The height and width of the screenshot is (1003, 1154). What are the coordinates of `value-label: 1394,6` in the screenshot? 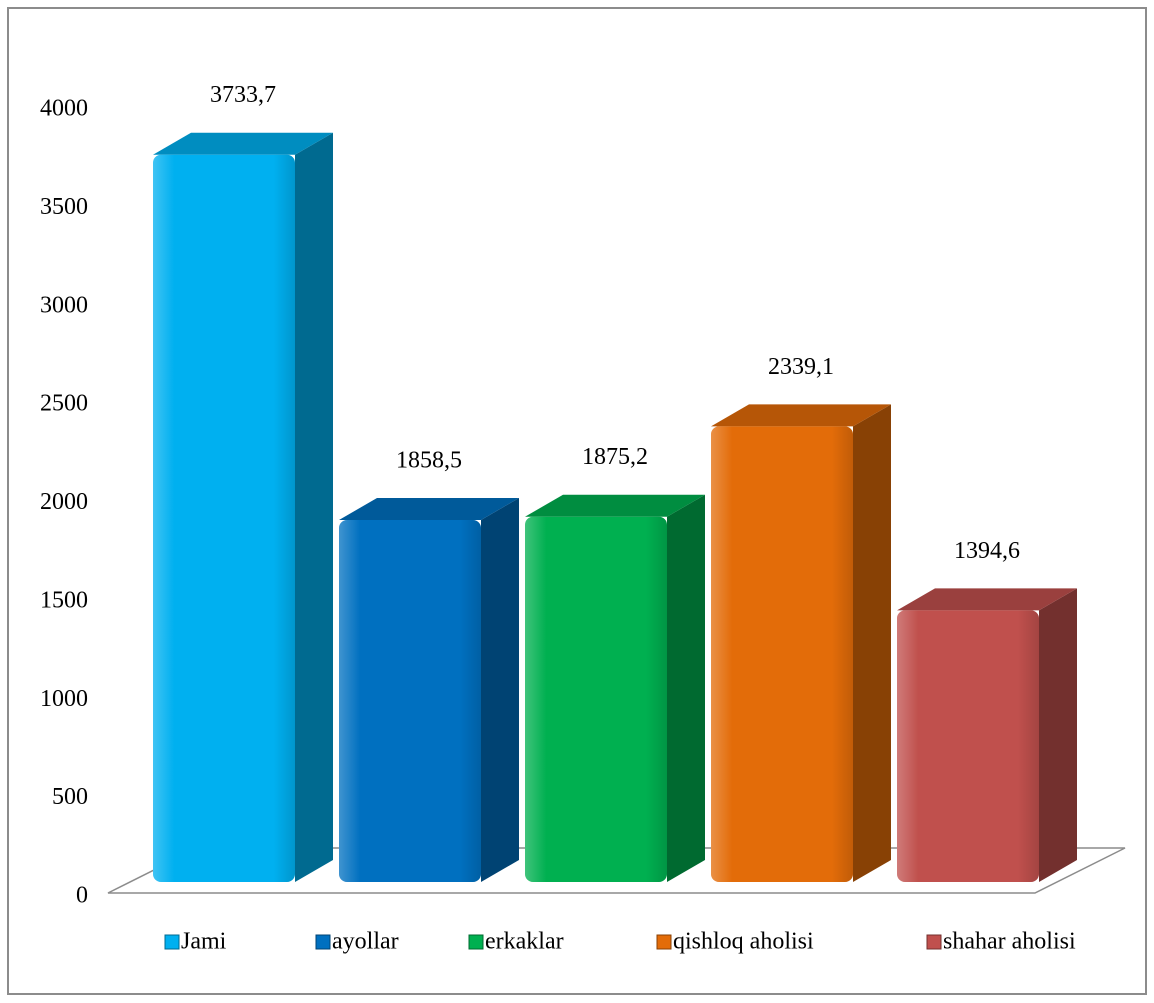 It's located at (987, 551).